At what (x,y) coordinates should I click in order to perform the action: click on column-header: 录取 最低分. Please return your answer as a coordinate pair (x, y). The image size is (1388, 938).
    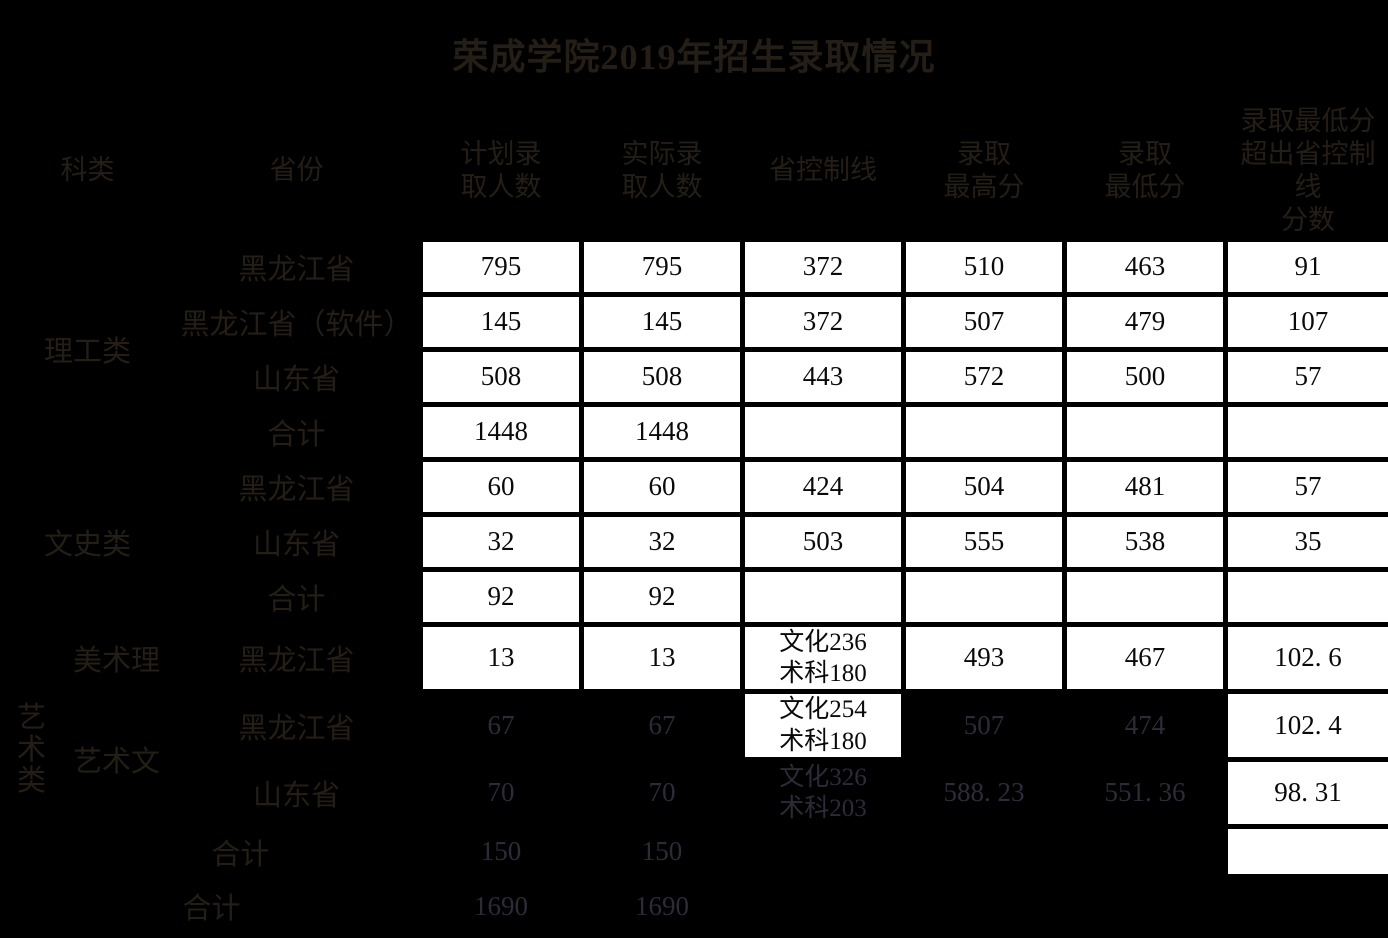
    Looking at the image, I should click on (1145, 171).